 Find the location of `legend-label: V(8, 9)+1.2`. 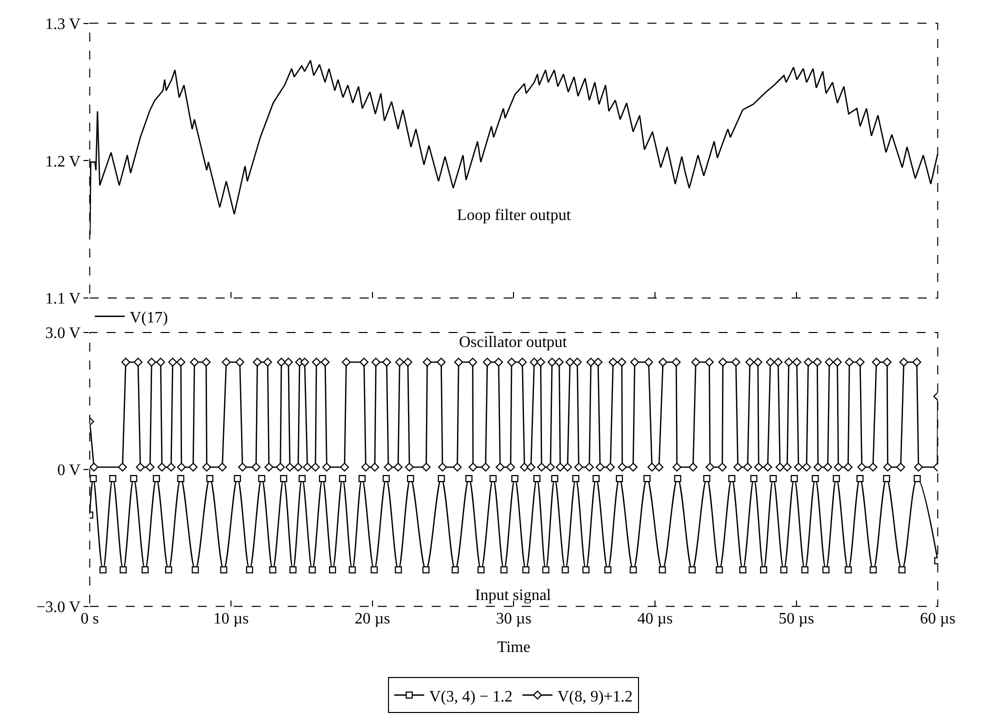

legend-label: V(8, 9)+1.2 is located at coordinates (595, 697).